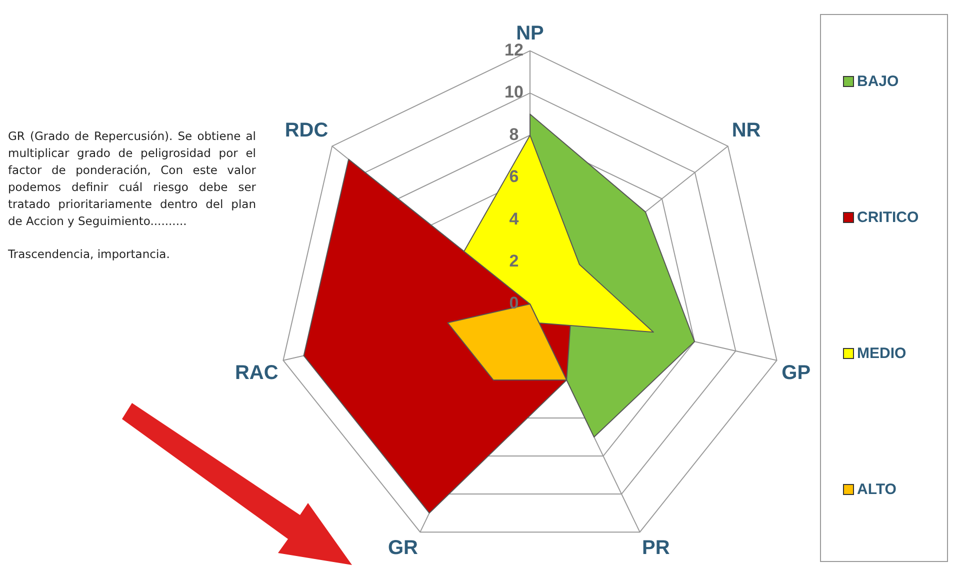 The image size is (953, 582). What do you see at coordinates (747, 131) in the screenshot?
I see `spoke-label: NR` at bounding box center [747, 131].